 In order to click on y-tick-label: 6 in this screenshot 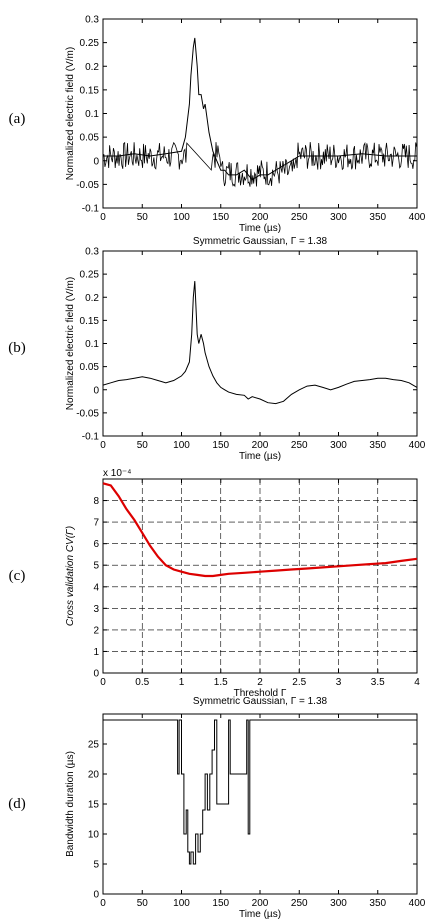, I will do `click(96, 544)`.